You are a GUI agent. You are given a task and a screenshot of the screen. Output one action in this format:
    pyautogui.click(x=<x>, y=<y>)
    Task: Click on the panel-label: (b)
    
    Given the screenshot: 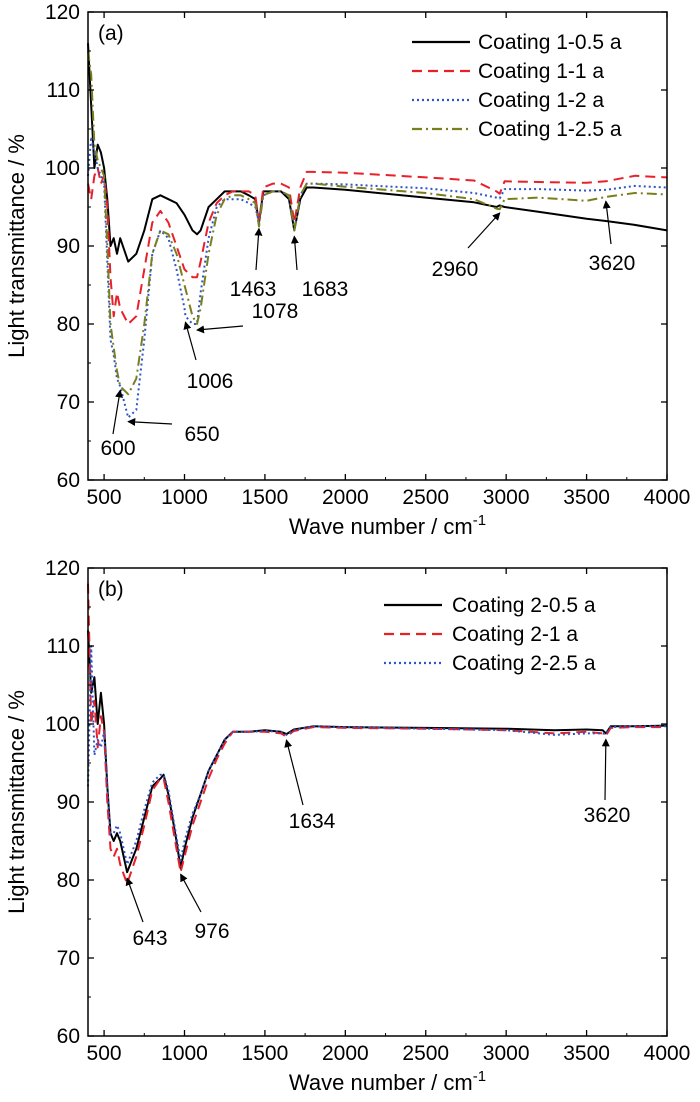 What is the action you would take?
    pyautogui.click(x=111, y=589)
    